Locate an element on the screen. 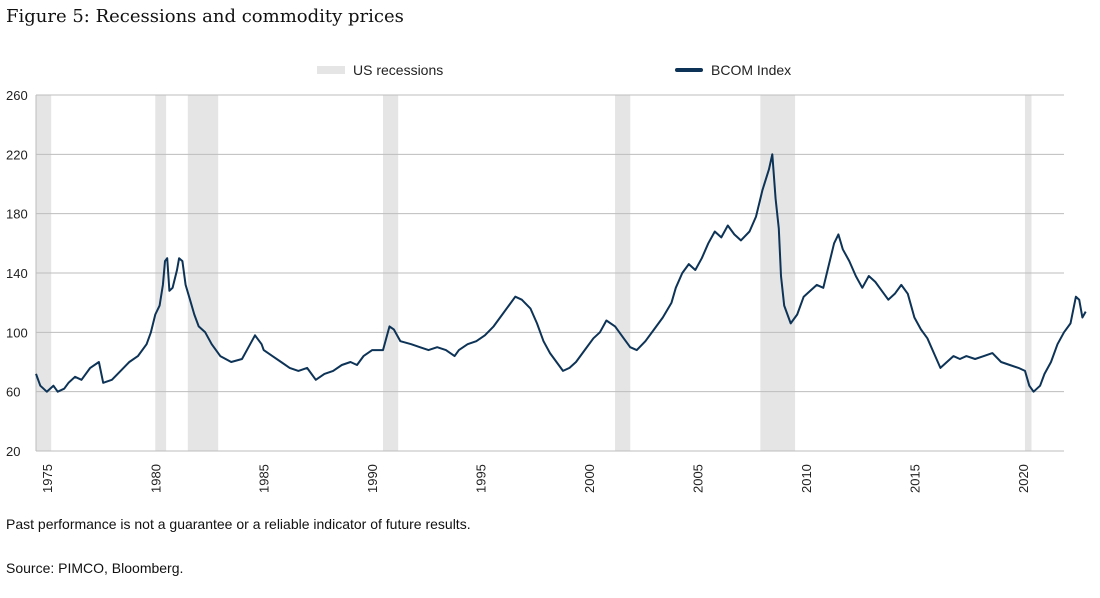  y-tick-label-100: 100 is located at coordinates (17, 332).